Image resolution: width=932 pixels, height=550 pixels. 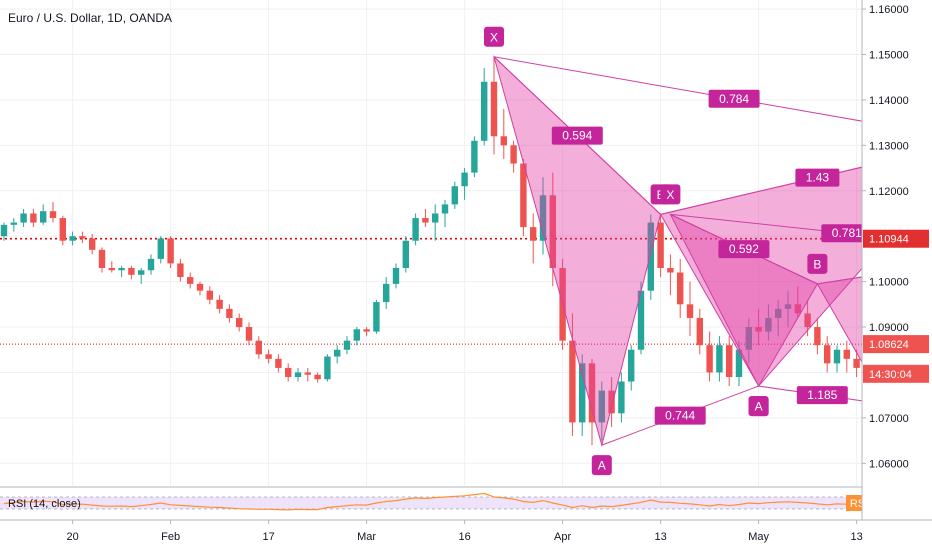 What do you see at coordinates (817, 264) in the screenshot?
I see `pattern-point-label: B` at bounding box center [817, 264].